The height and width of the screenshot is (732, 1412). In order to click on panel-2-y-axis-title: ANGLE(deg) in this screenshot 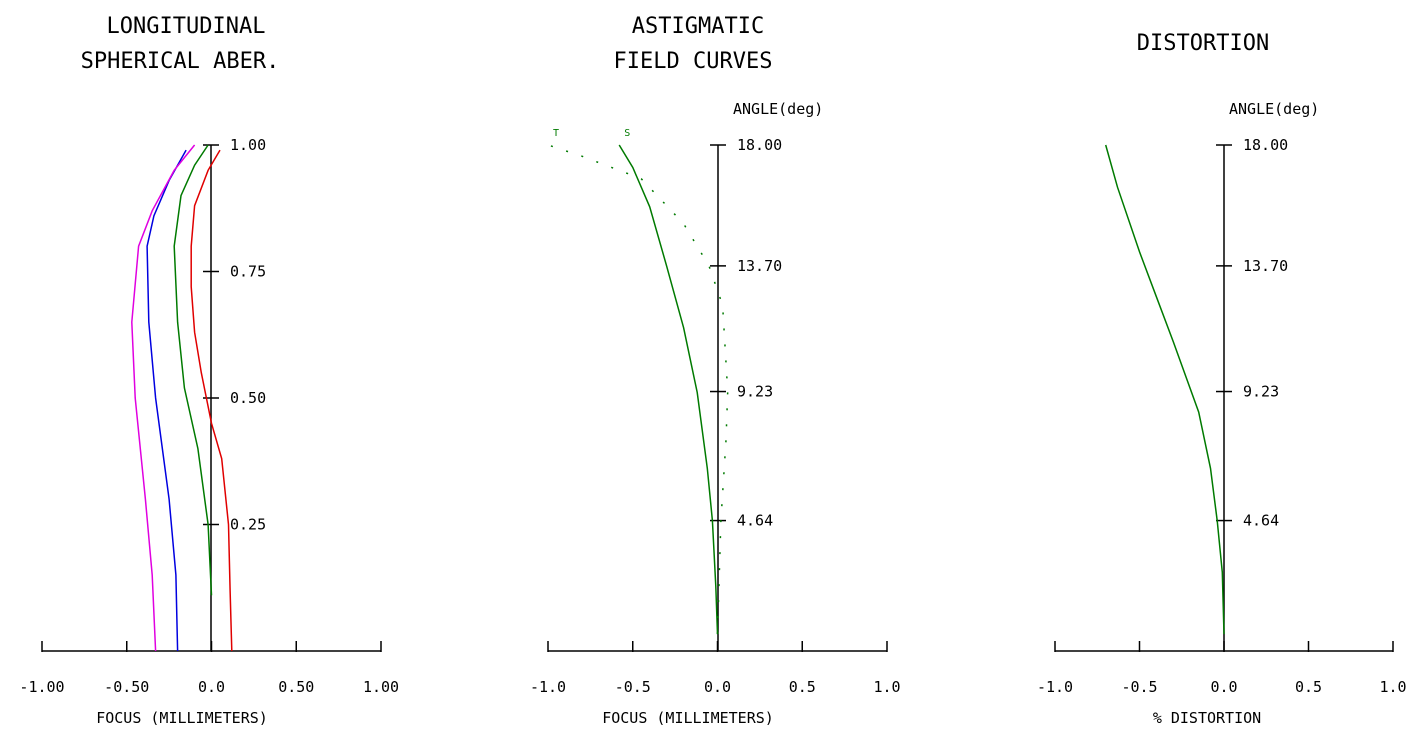, I will do `click(778, 109)`.